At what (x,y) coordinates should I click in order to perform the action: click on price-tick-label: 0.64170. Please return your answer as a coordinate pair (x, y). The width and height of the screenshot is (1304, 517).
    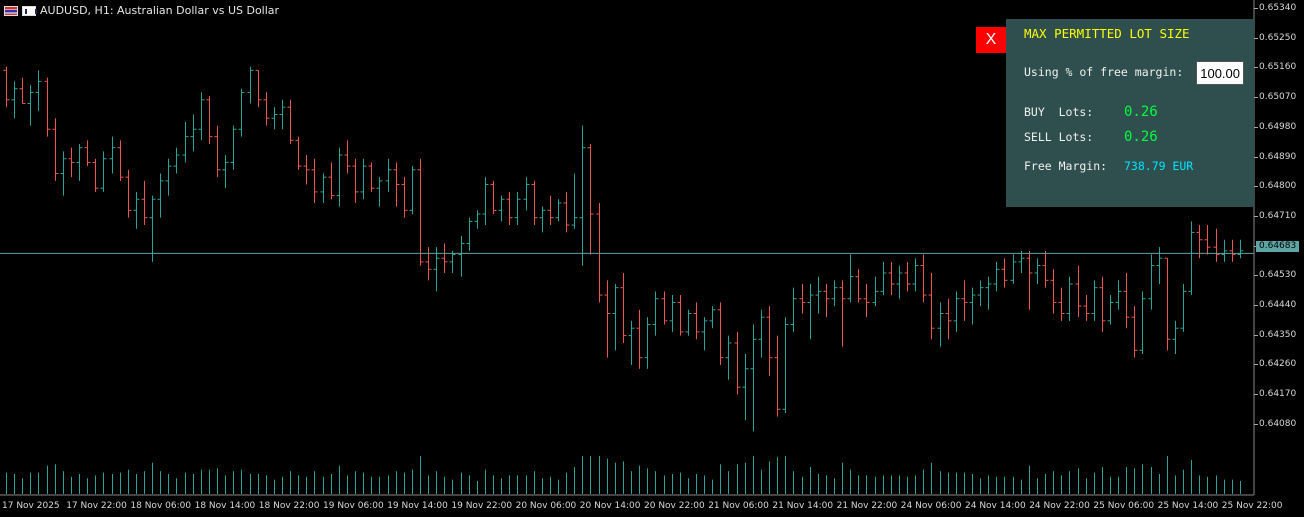
    Looking at the image, I should click on (1278, 394).